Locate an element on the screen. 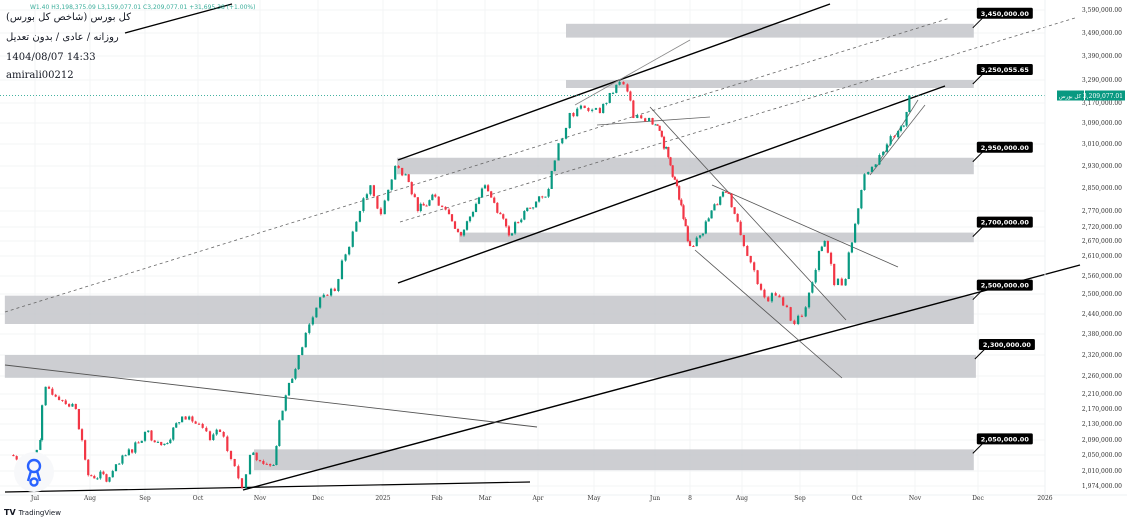 This screenshot has height=523, width=1127. zone-label: 2,500,000.00 is located at coordinates (1005, 286).